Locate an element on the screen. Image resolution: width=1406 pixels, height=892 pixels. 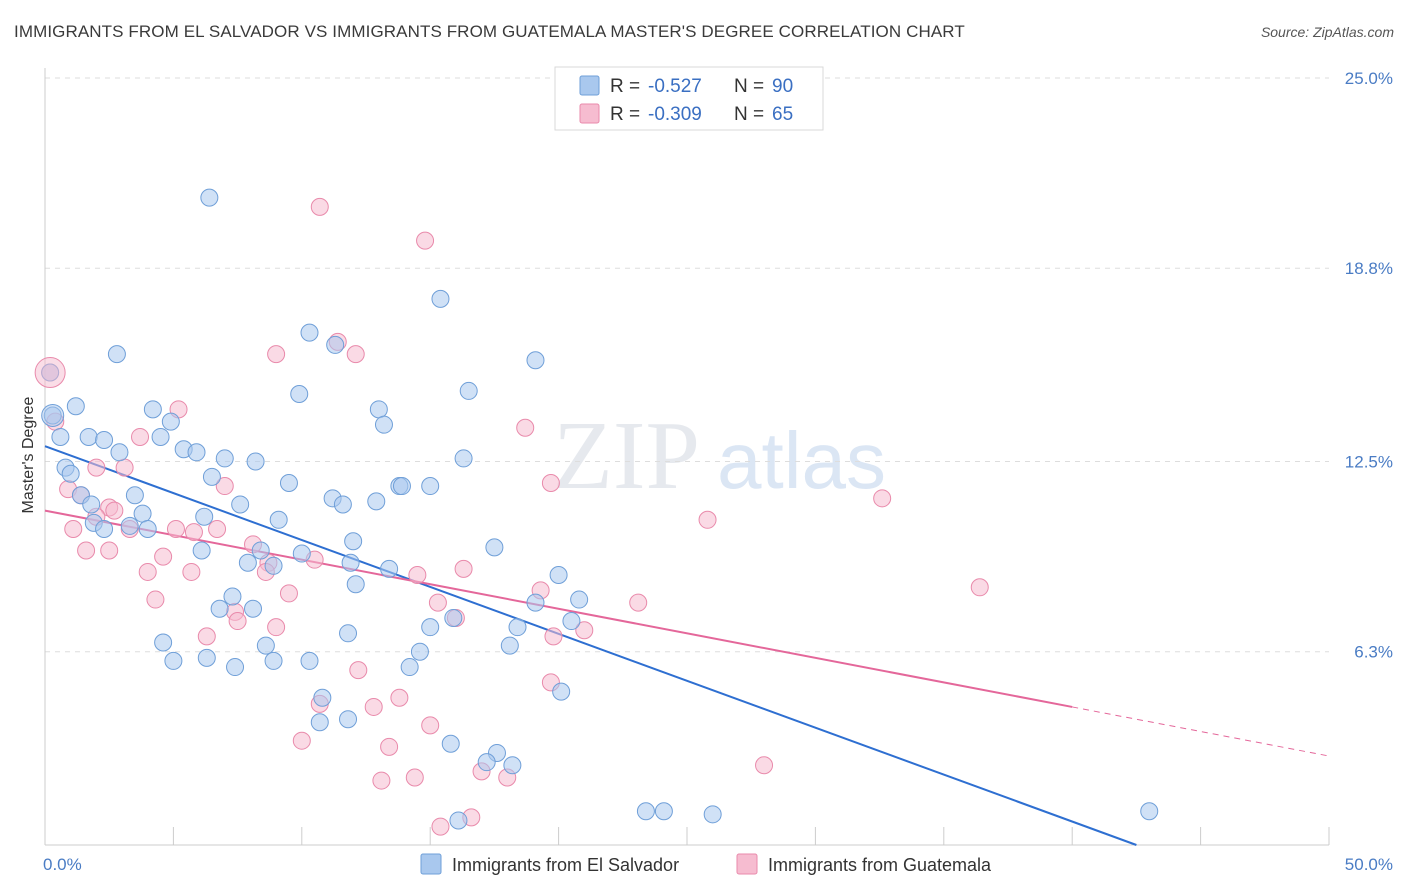
bottom-legend-label-el-salvador: Immigrants from El Salvador is located at coordinates (565, 865).